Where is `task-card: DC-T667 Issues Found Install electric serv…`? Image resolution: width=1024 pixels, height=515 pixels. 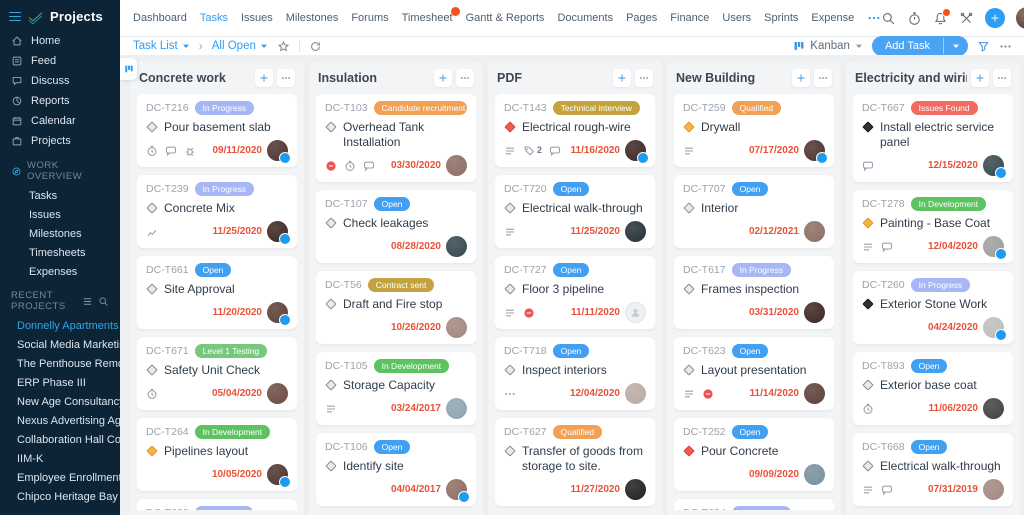 task-card: DC-T667 Issues Found Install electric serv… is located at coordinates (933, 138).